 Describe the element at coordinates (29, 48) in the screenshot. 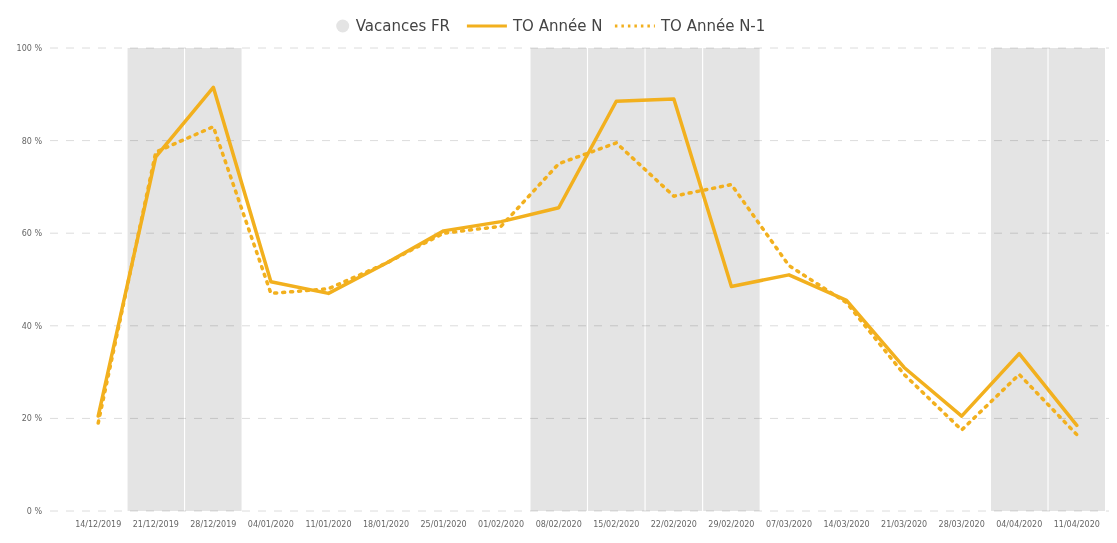

I see `y-tick-label: 100 %` at that location.